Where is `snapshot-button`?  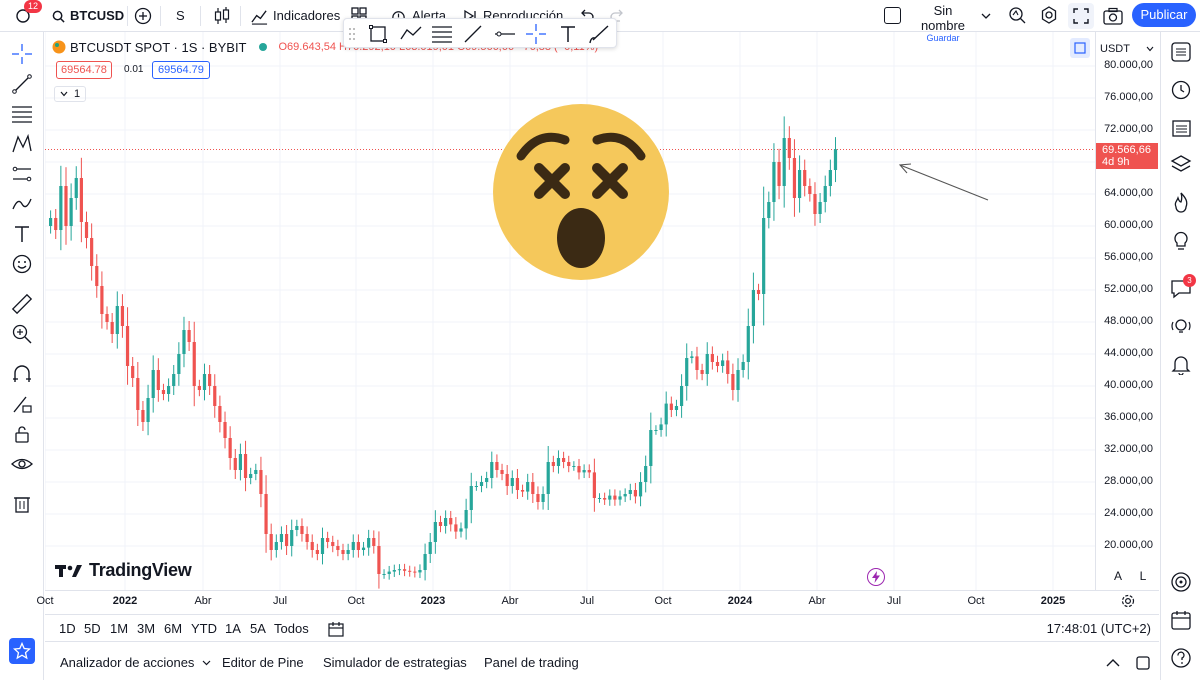
snapshot-button is located at coordinates (1113, 16).